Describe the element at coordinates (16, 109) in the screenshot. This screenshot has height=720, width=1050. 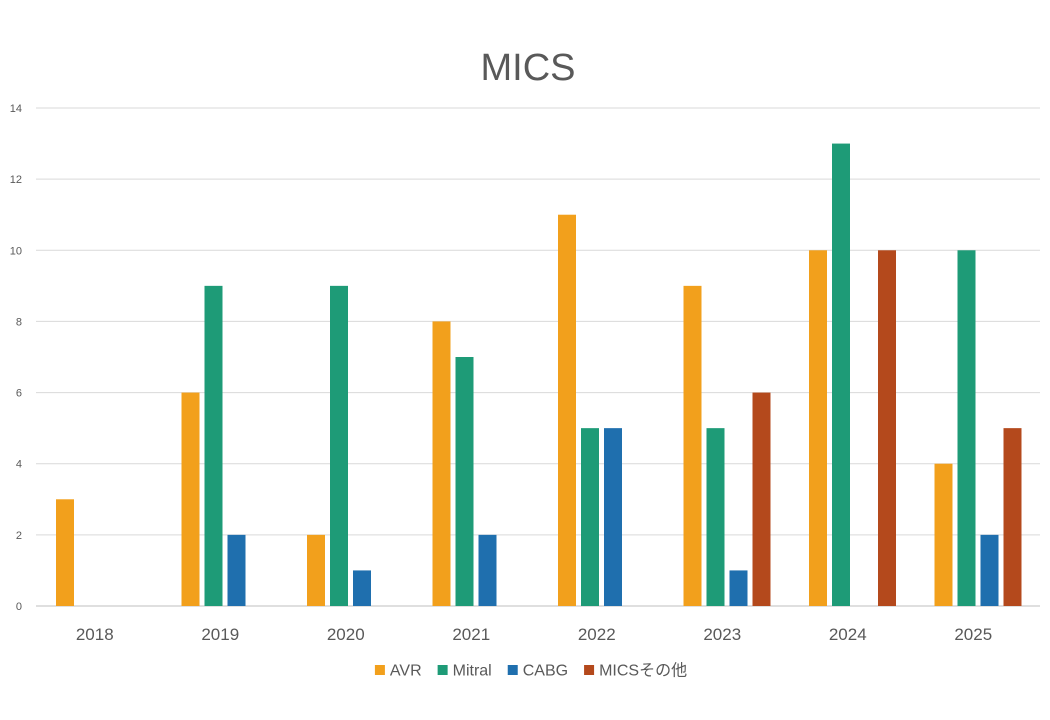
I see `y-tick-label: 14` at that location.